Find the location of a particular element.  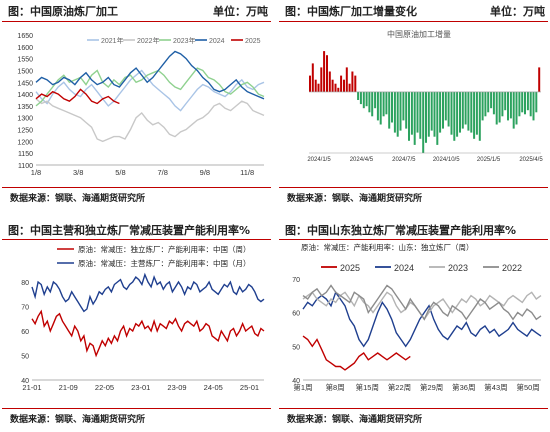

x-tick-label: 2024/7/5 is located at coordinates (404, 160).